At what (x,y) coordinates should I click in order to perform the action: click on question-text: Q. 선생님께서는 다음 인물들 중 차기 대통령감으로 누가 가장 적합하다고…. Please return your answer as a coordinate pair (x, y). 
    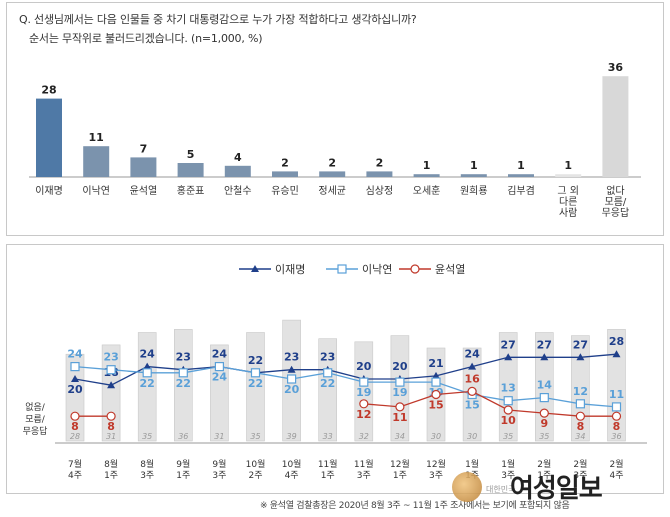
    Looking at the image, I should click on (218, 19).